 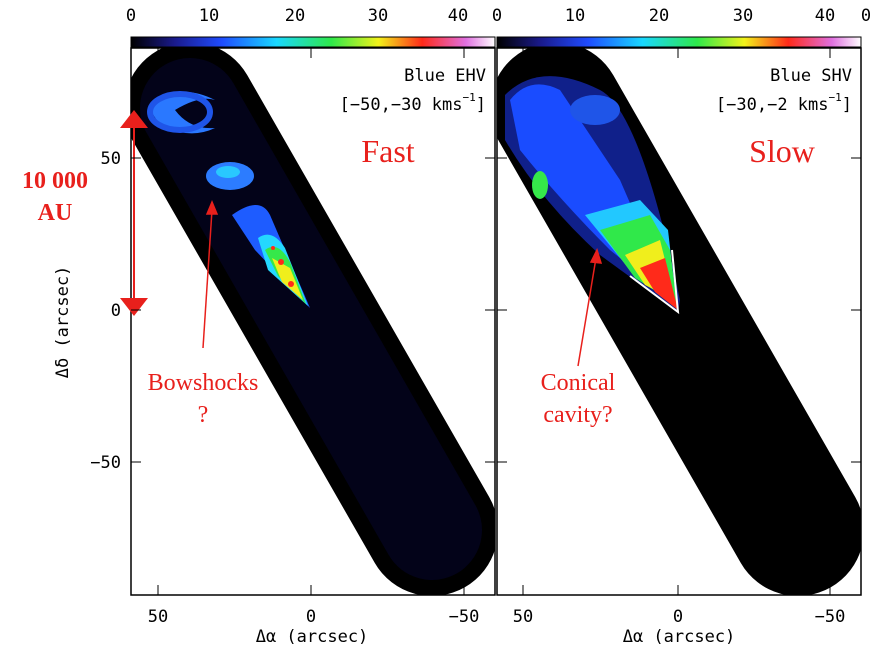 What do you see at coordinates (402, 283) in the screenshot?
I see `pointer-arrows` at bounding box center [402, 283].